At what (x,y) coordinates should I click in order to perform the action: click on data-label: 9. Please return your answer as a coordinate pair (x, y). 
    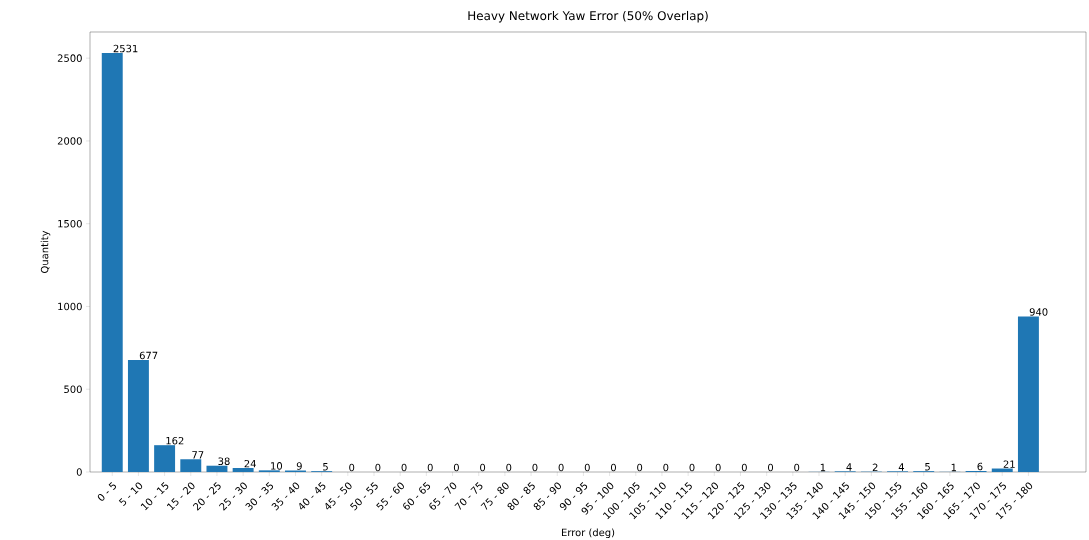
    Looking at the image, I should click on (299, 466).